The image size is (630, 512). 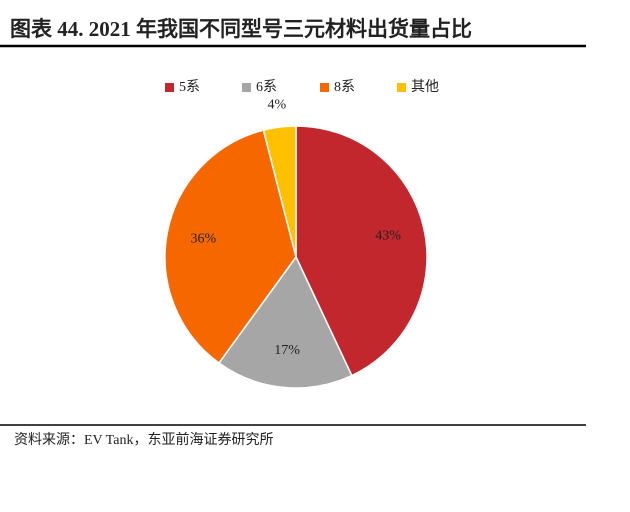 What do you see at coordinates (266, 87) in the screenshot?
I see `legend-label: 6系` at bounding box center [266, 87].